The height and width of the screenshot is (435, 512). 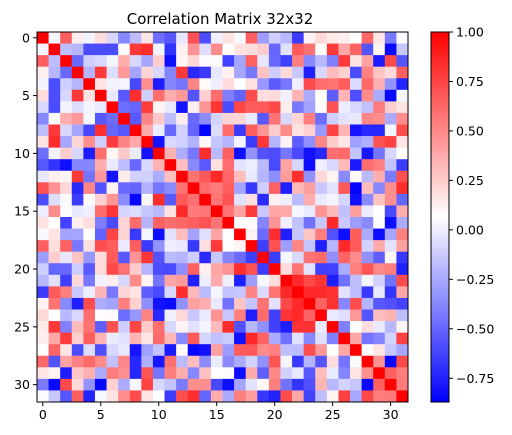 I want to click on y-tick-label: 0, so click(x=26, y=37).